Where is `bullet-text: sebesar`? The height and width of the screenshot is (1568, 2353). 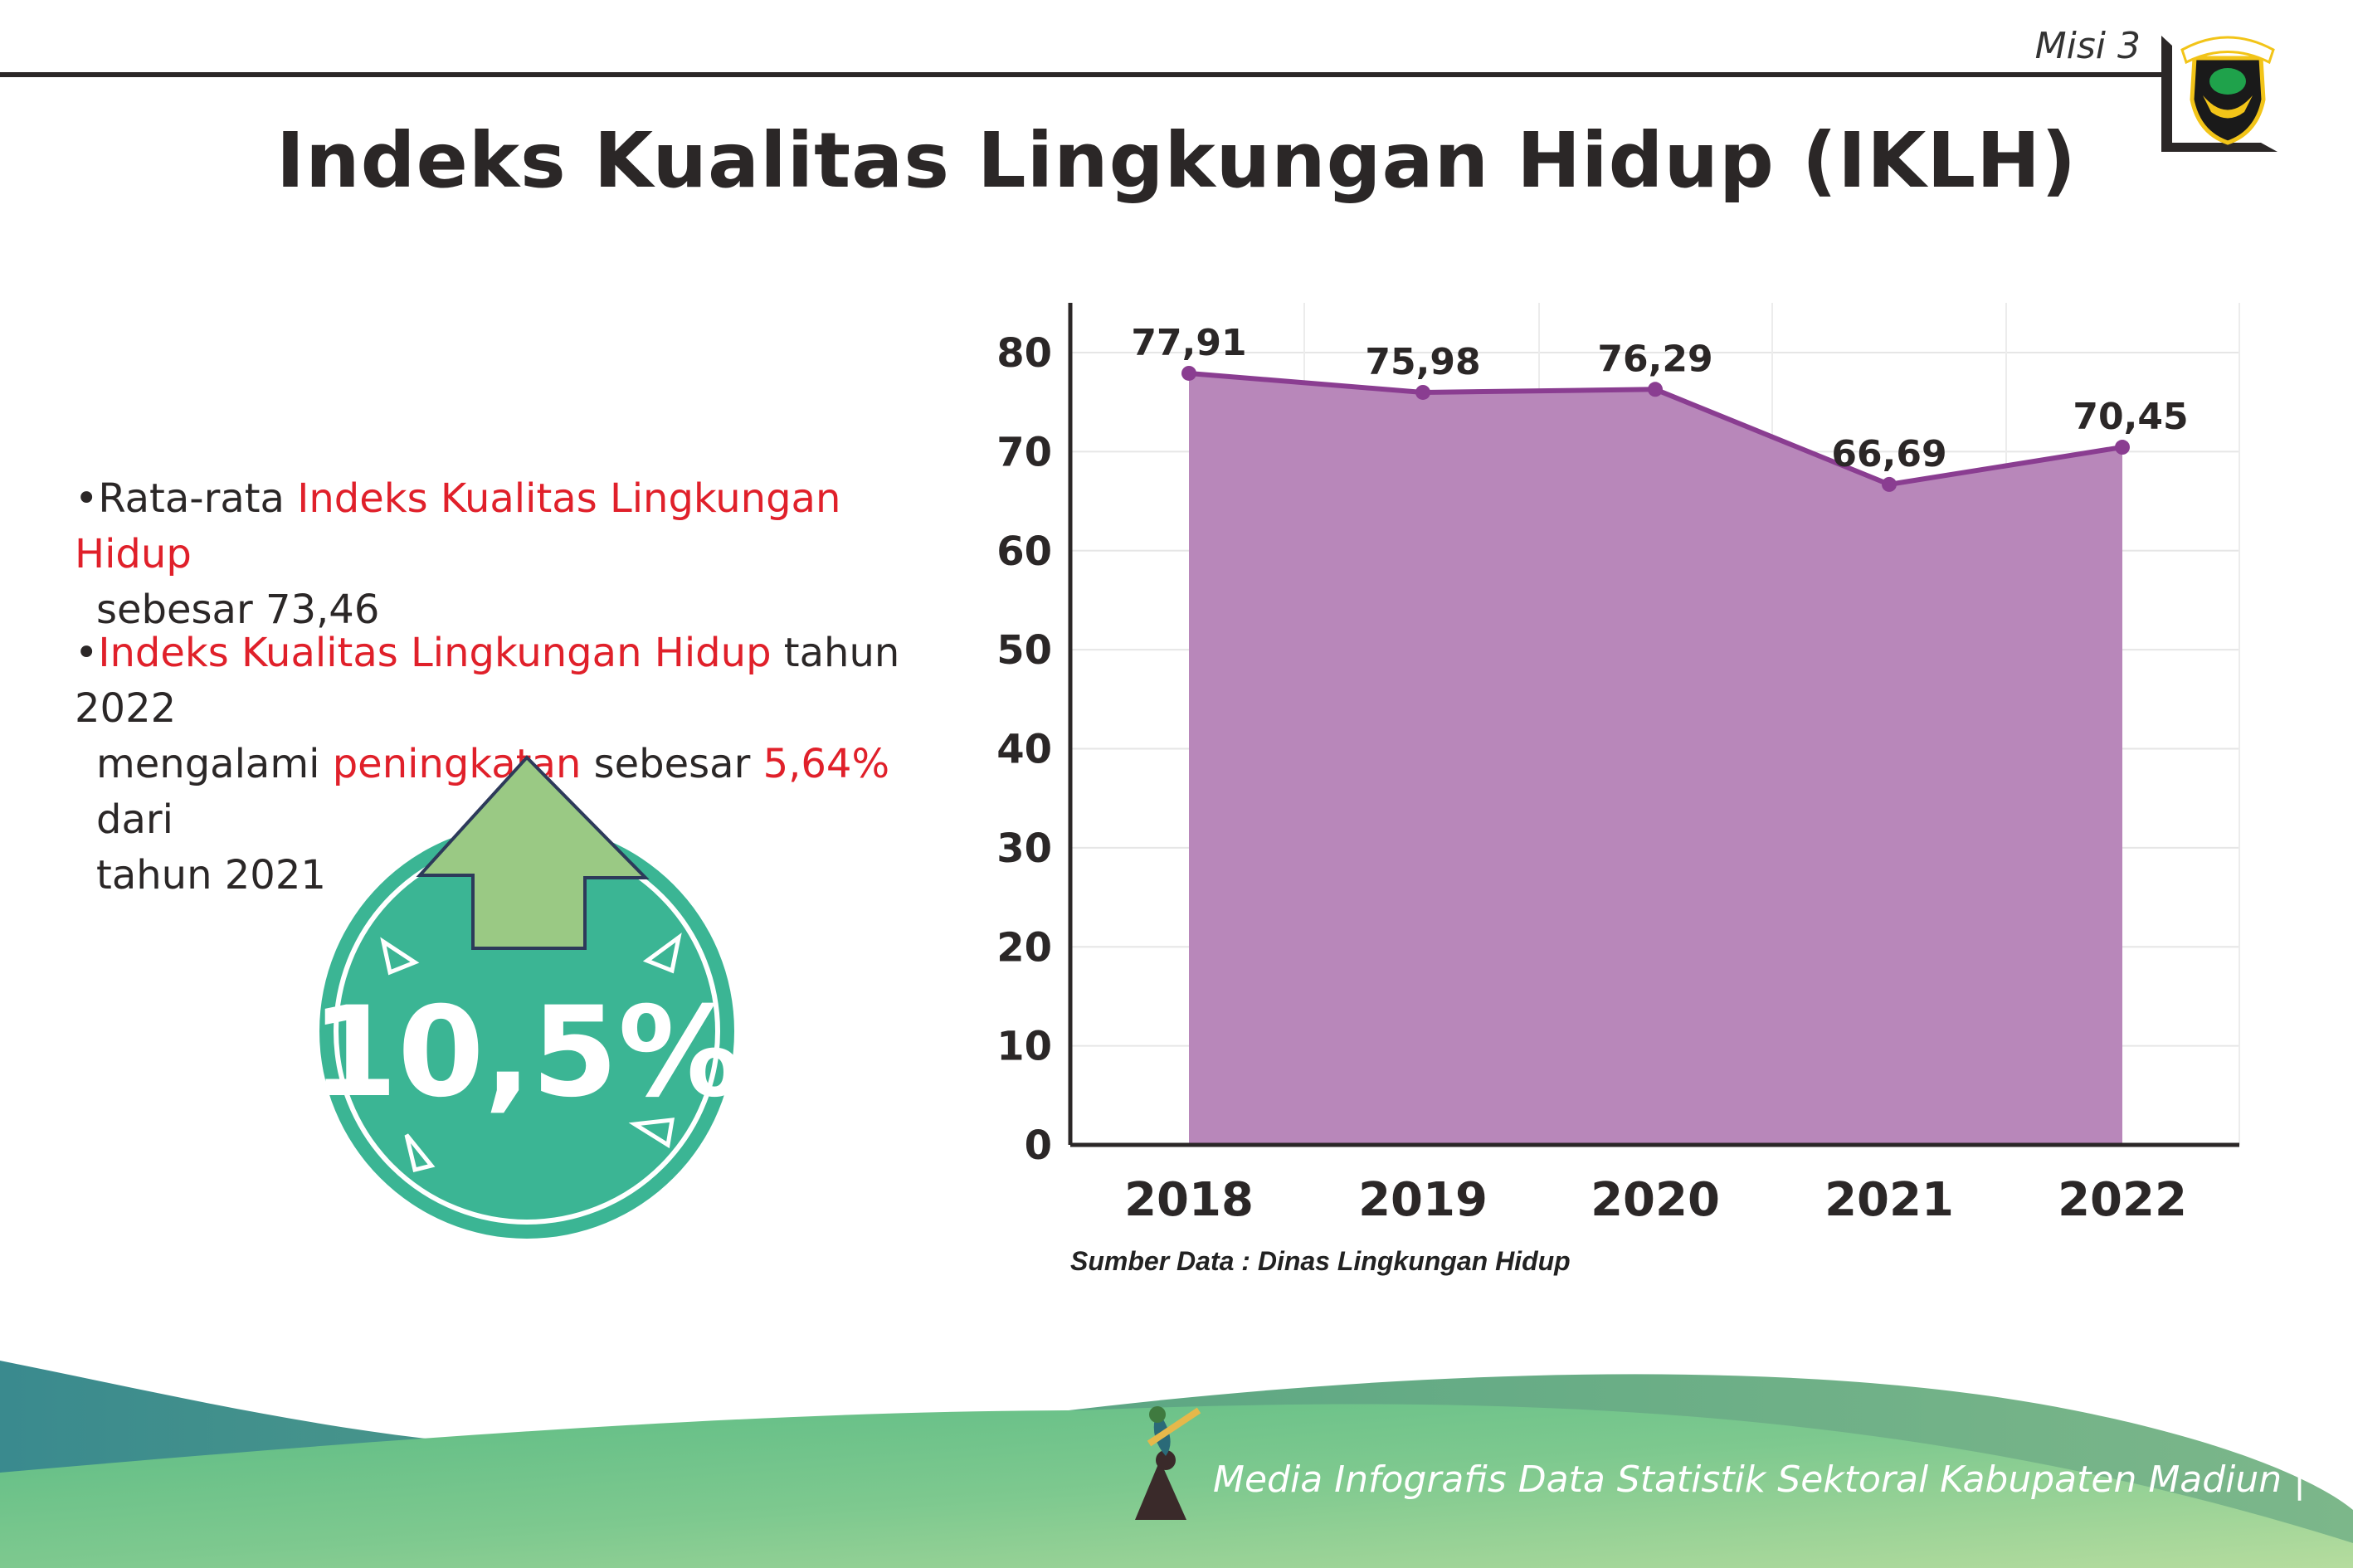 bullet-text: sebesar is located at coordinates (672, 764).